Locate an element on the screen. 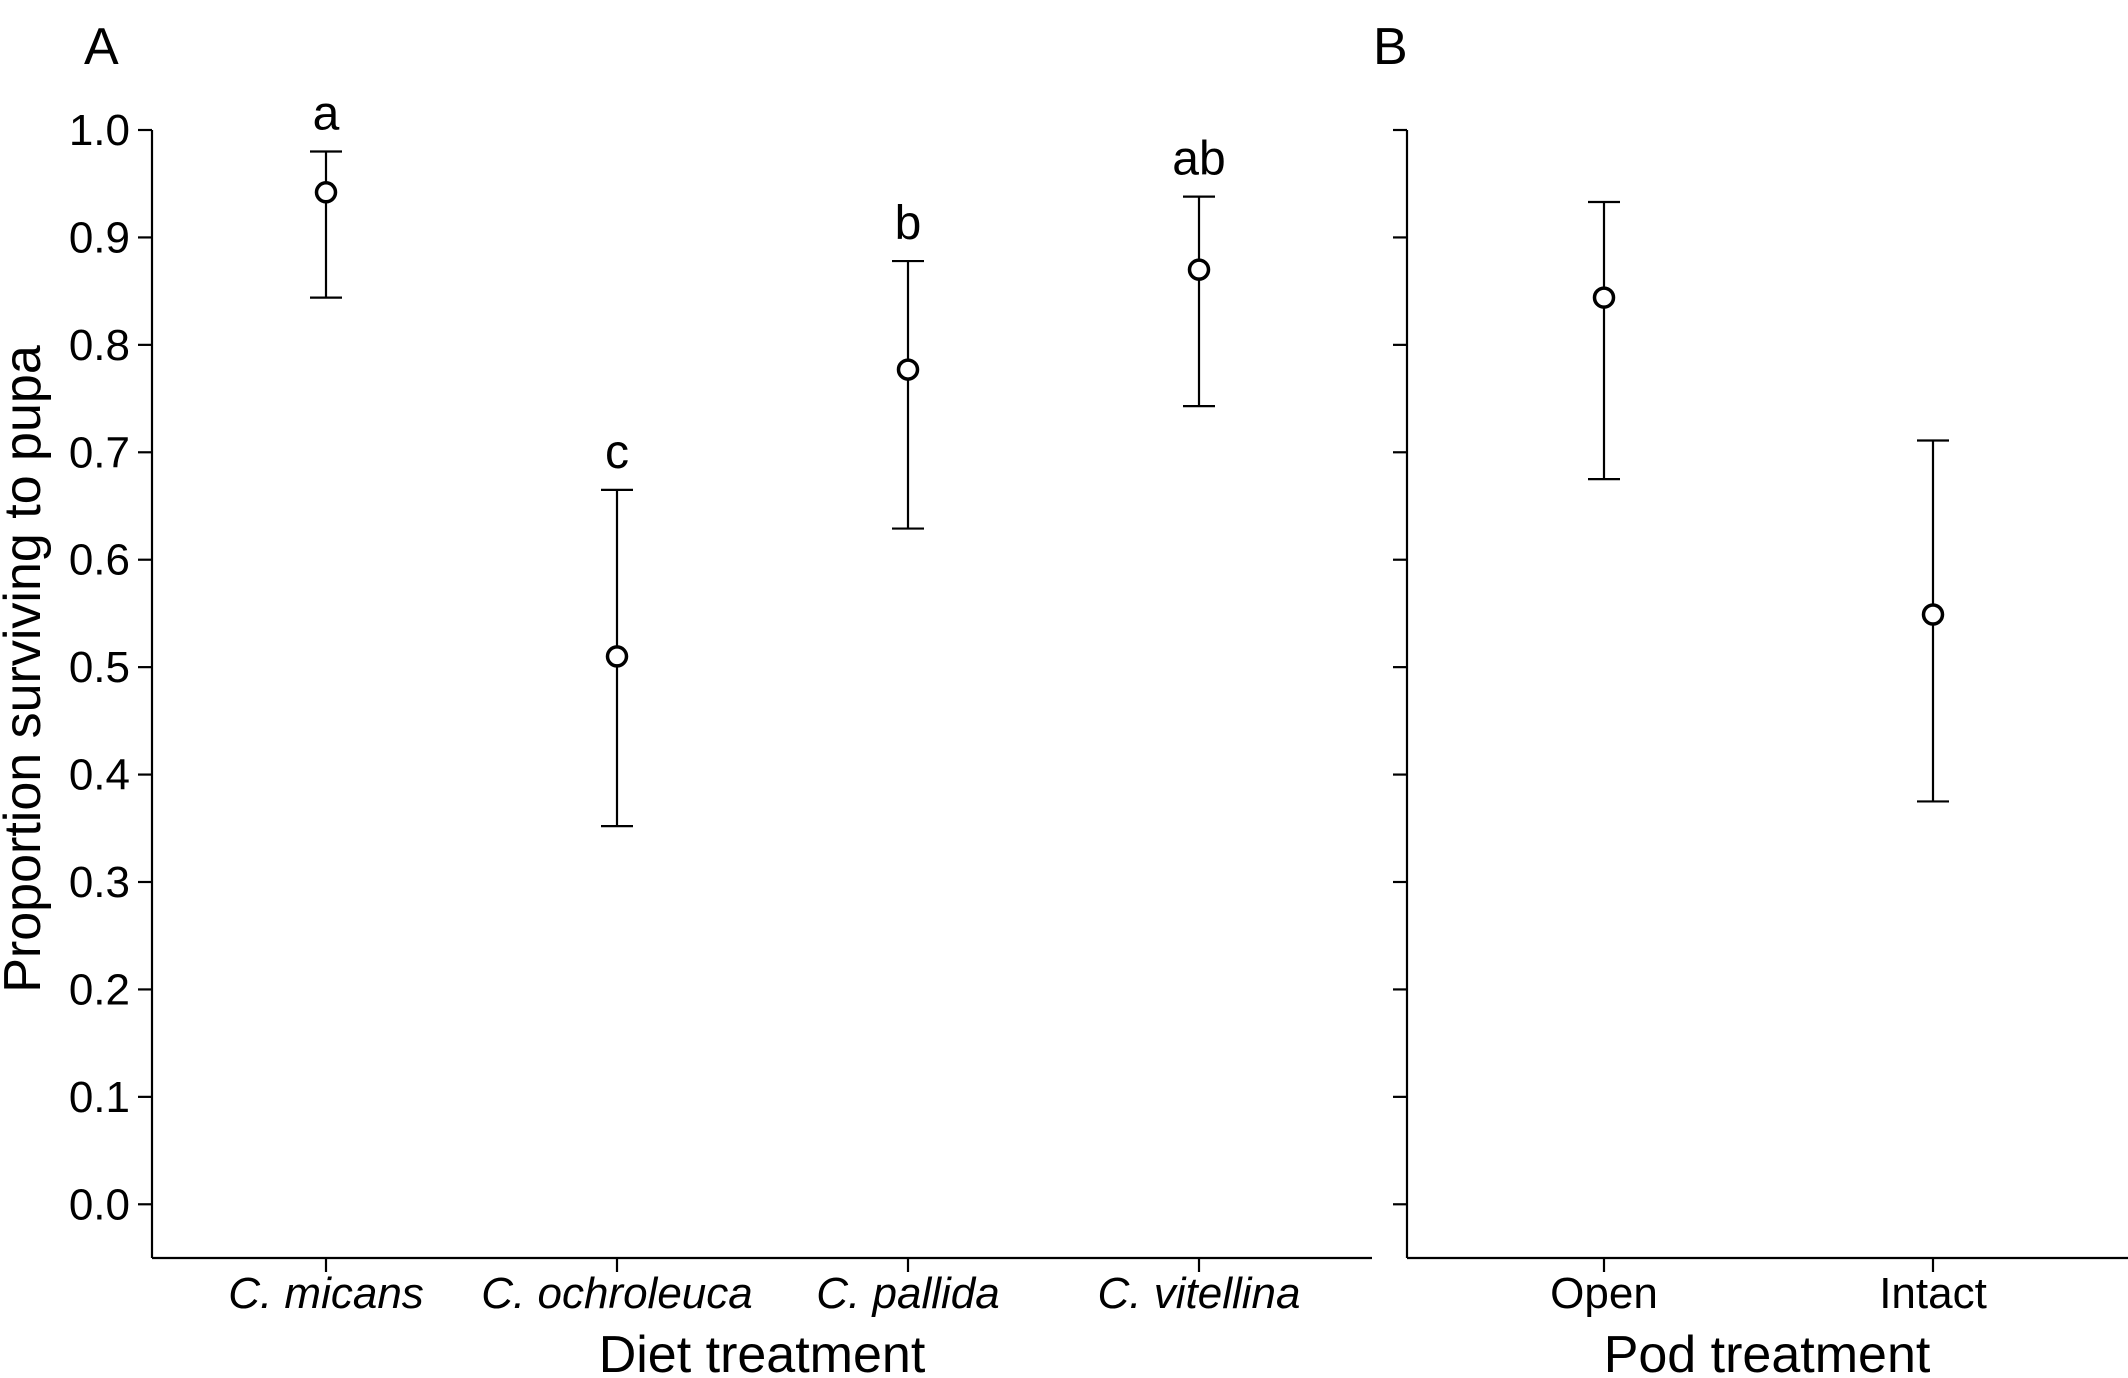  panel-b-y-ticks is located at coordinates (1400, 667).